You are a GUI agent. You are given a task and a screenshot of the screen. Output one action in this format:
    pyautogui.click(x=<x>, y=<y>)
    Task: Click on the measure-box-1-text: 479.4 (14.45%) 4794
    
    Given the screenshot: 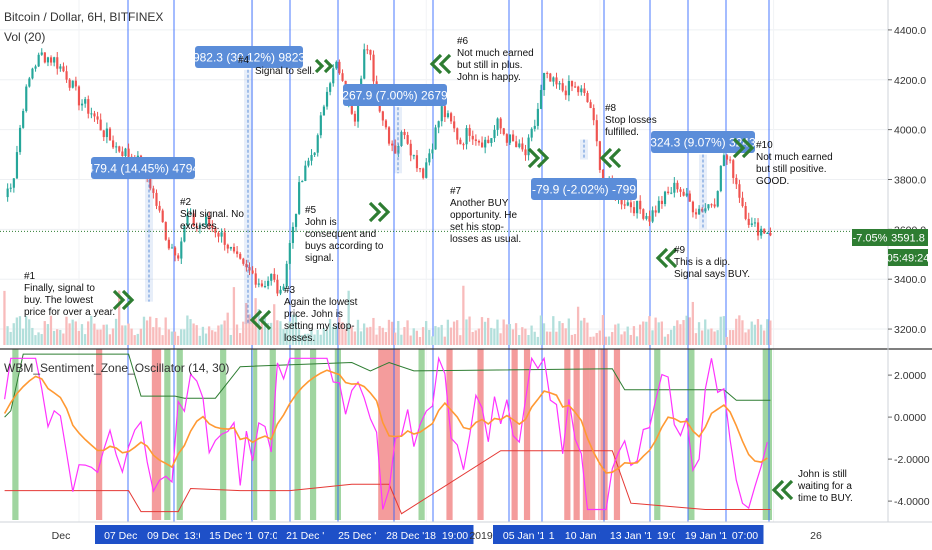 What is the action you would take?
    pyautogui.click(x=143, y=169)
    